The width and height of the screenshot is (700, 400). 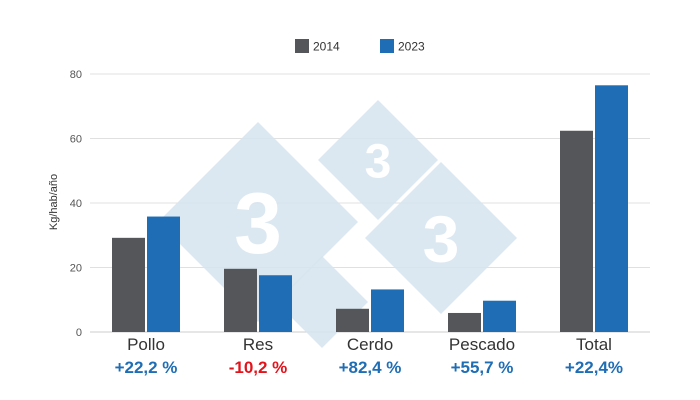 I want to click on change-label: +22,2 %, so click(x=146, y=367).